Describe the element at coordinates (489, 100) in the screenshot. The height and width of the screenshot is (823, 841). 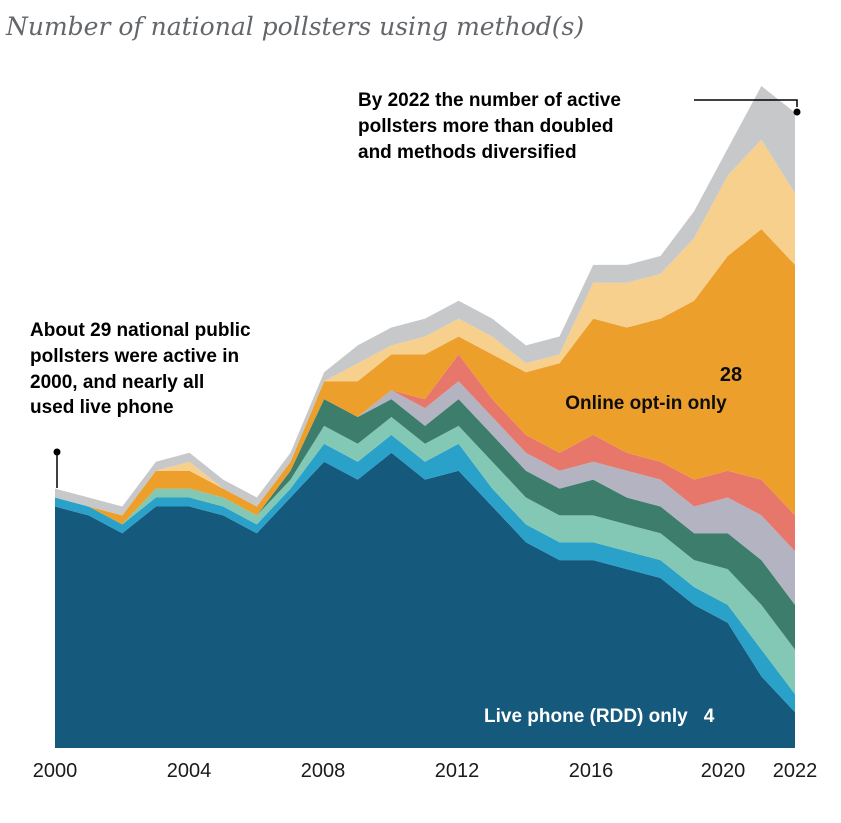
I see `annotation-right-line: By 2022 the number of active` at that location.